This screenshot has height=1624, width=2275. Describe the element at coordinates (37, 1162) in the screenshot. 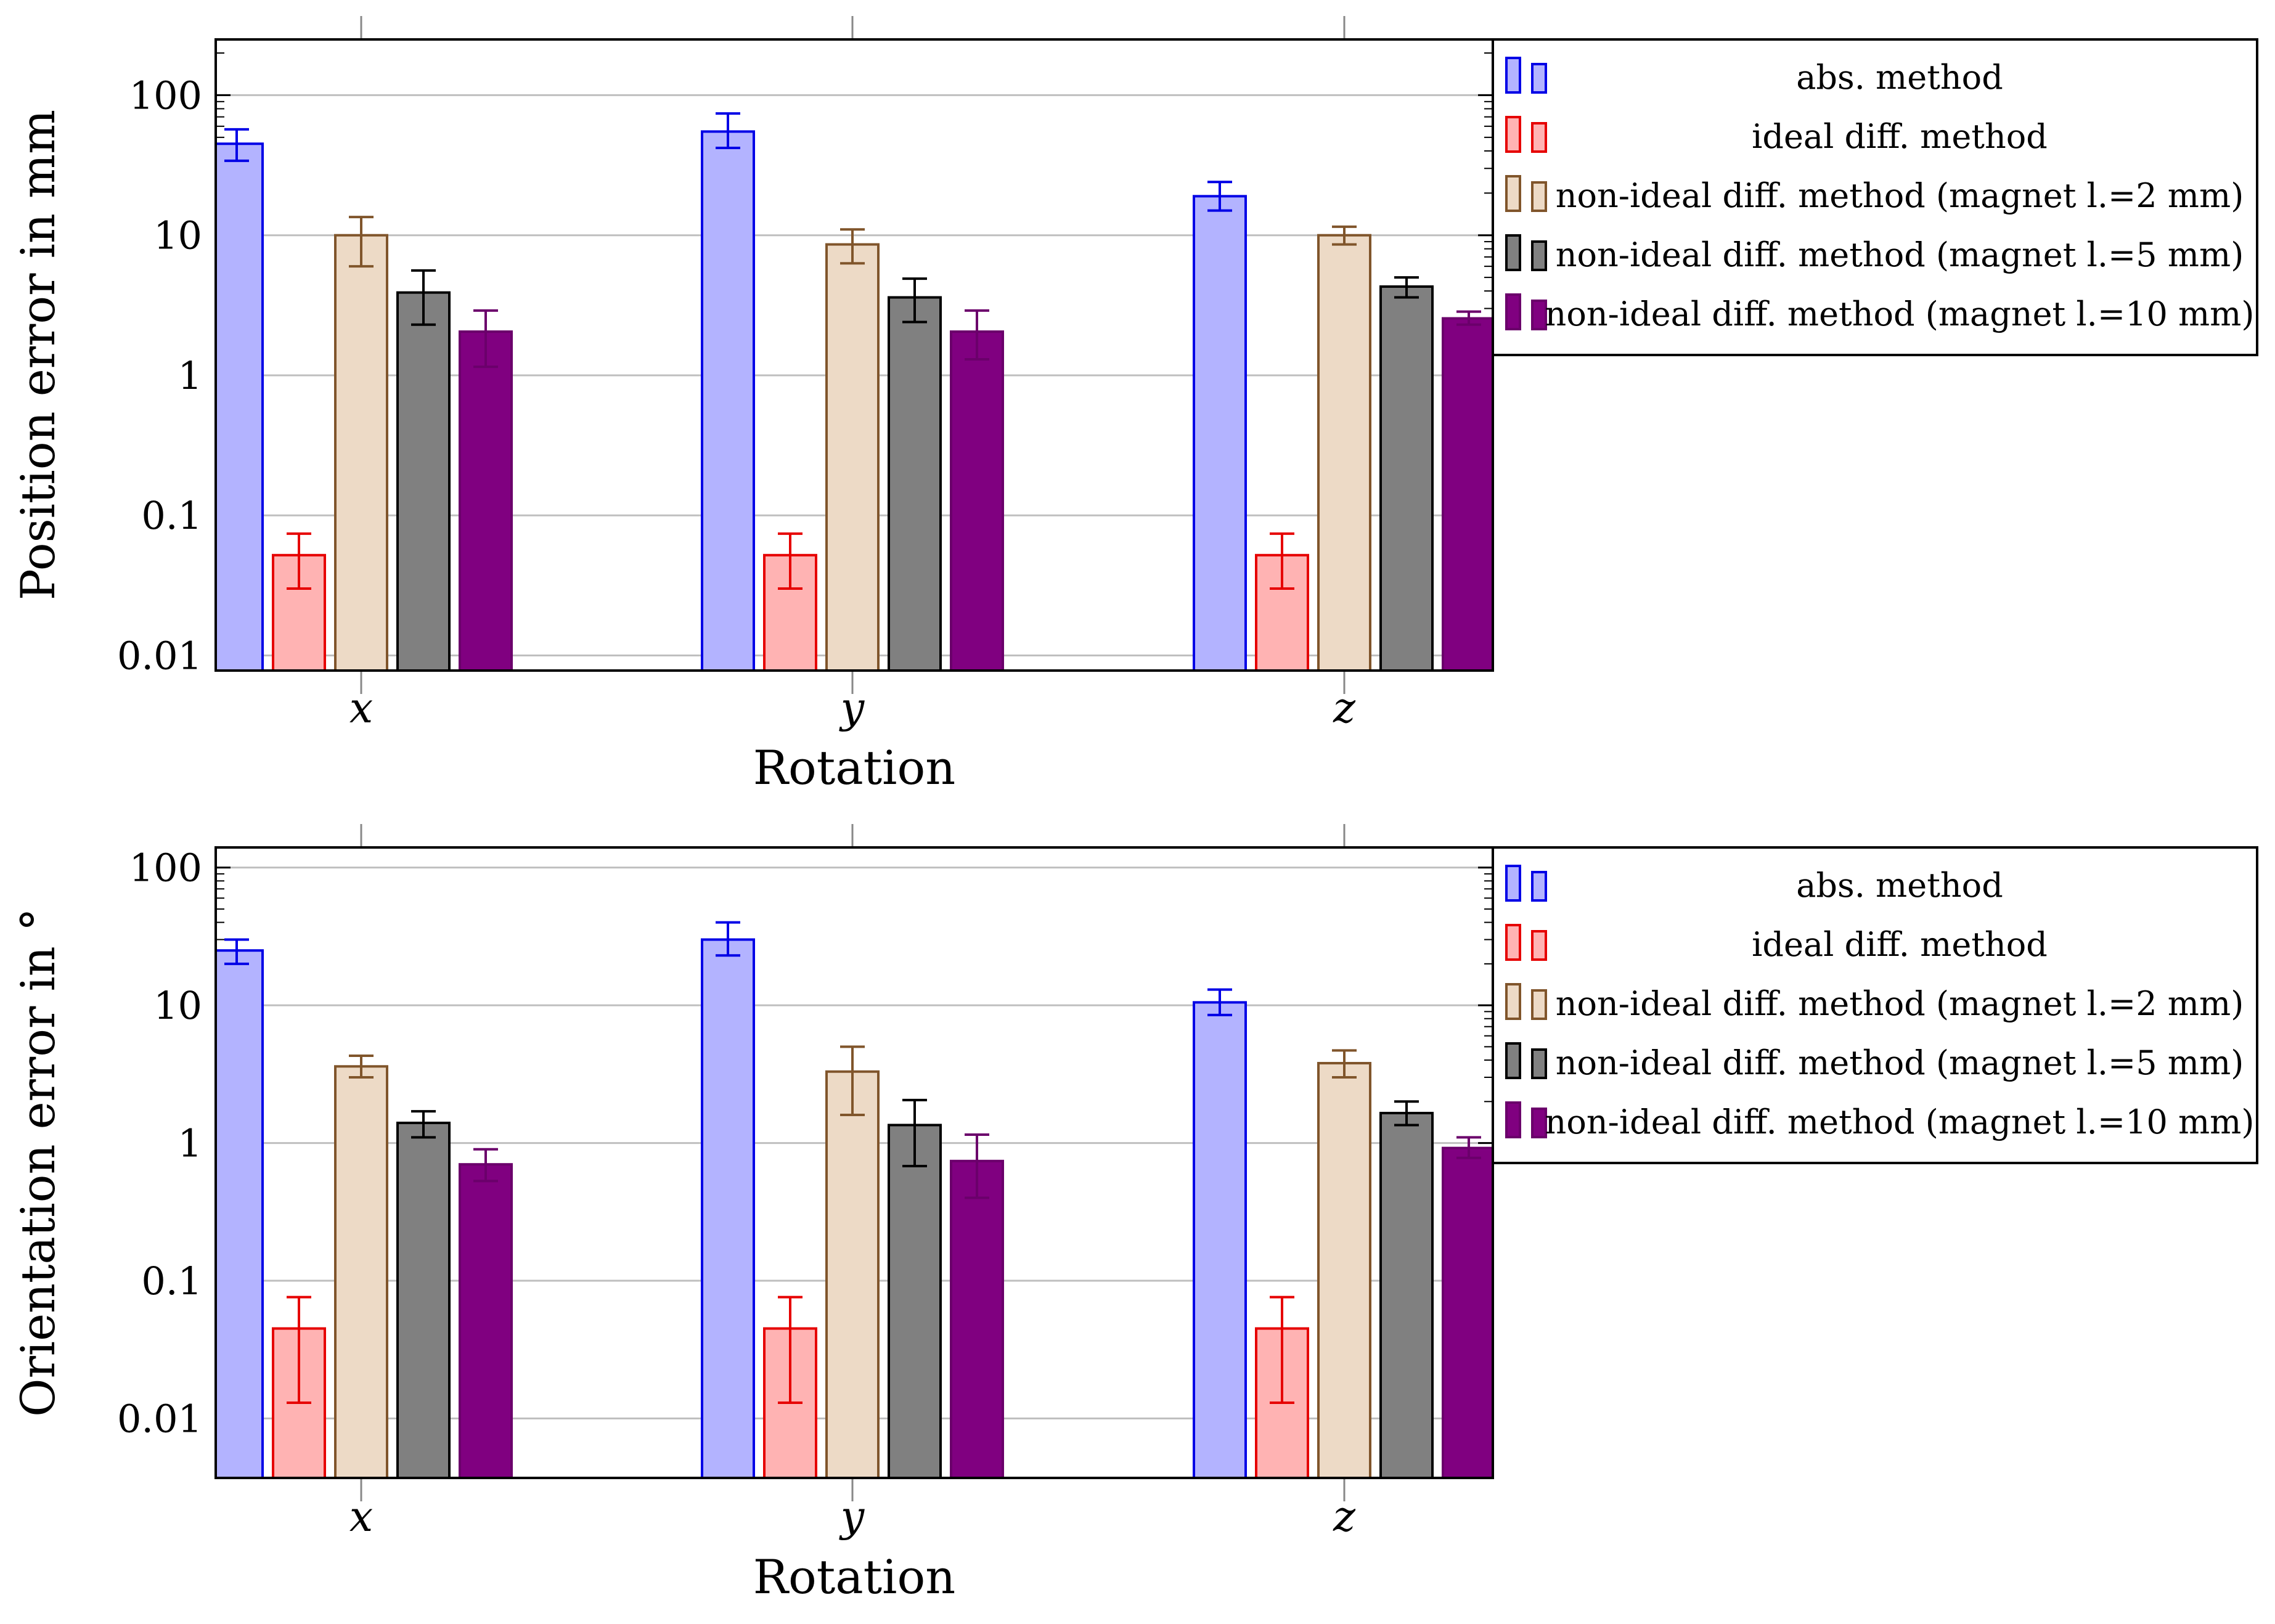

I see `y-axis-label: Orientation error in °` at that location.